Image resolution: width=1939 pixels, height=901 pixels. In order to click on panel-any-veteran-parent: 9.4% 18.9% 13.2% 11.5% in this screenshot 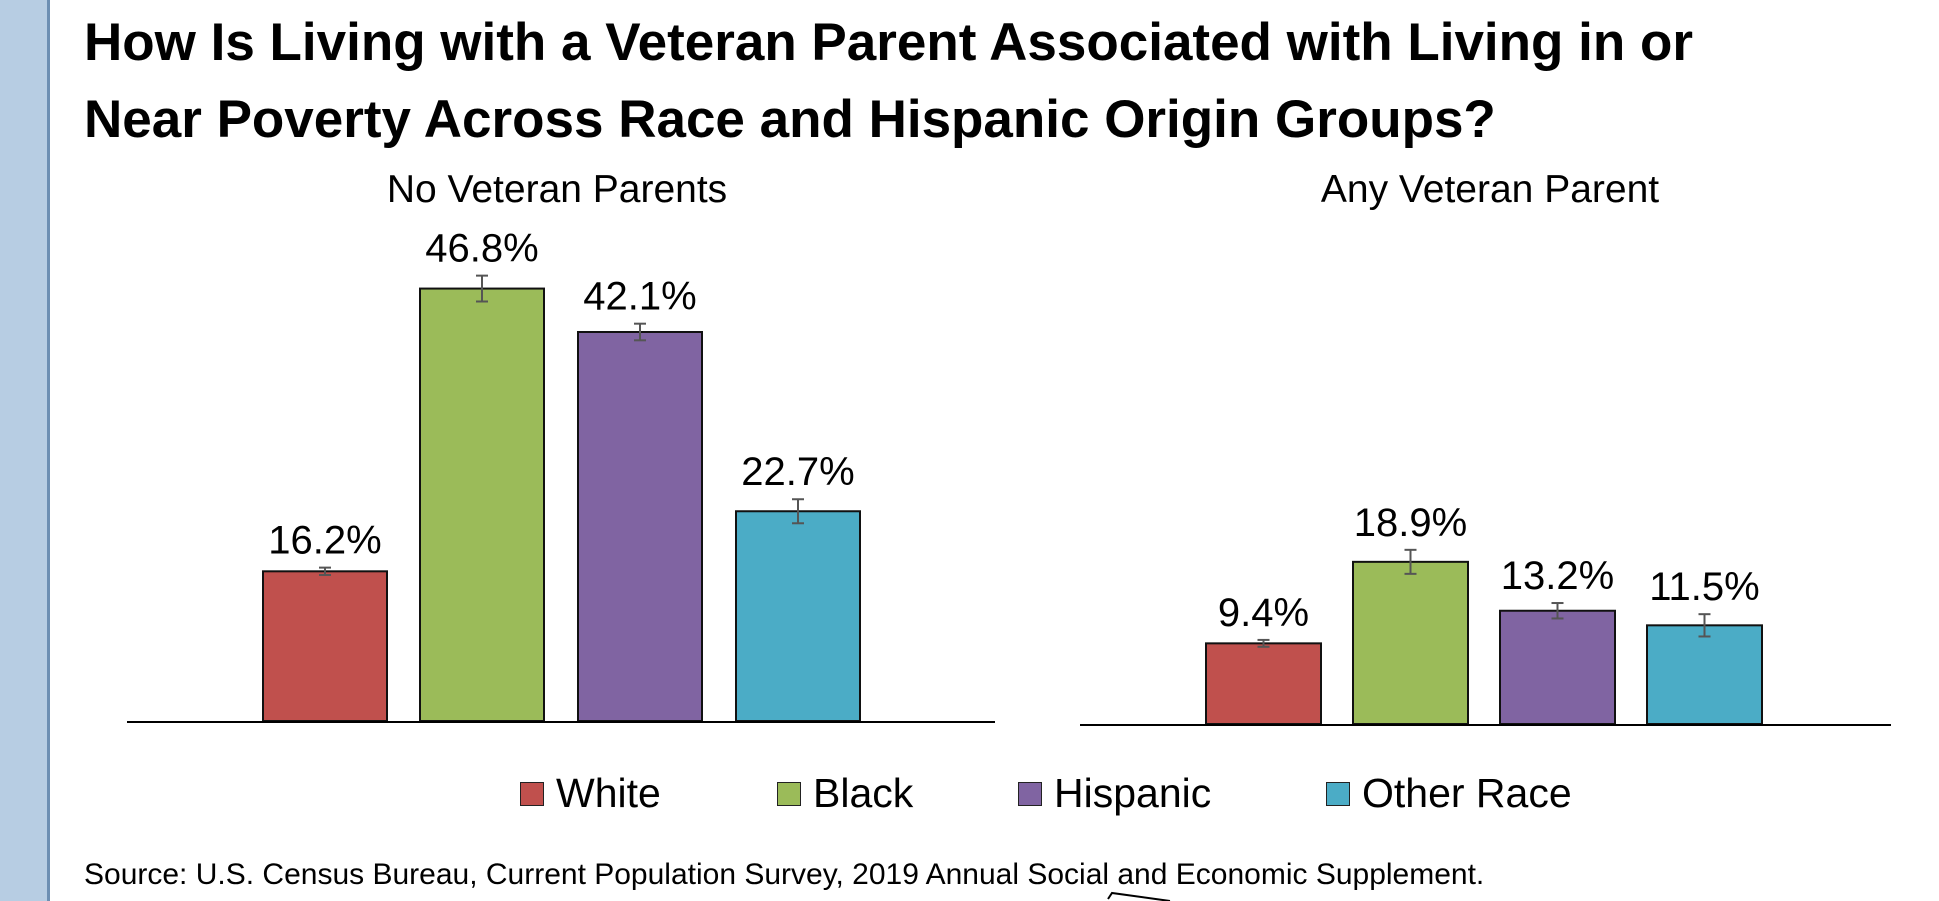, I will do `click(1485, 613)`.